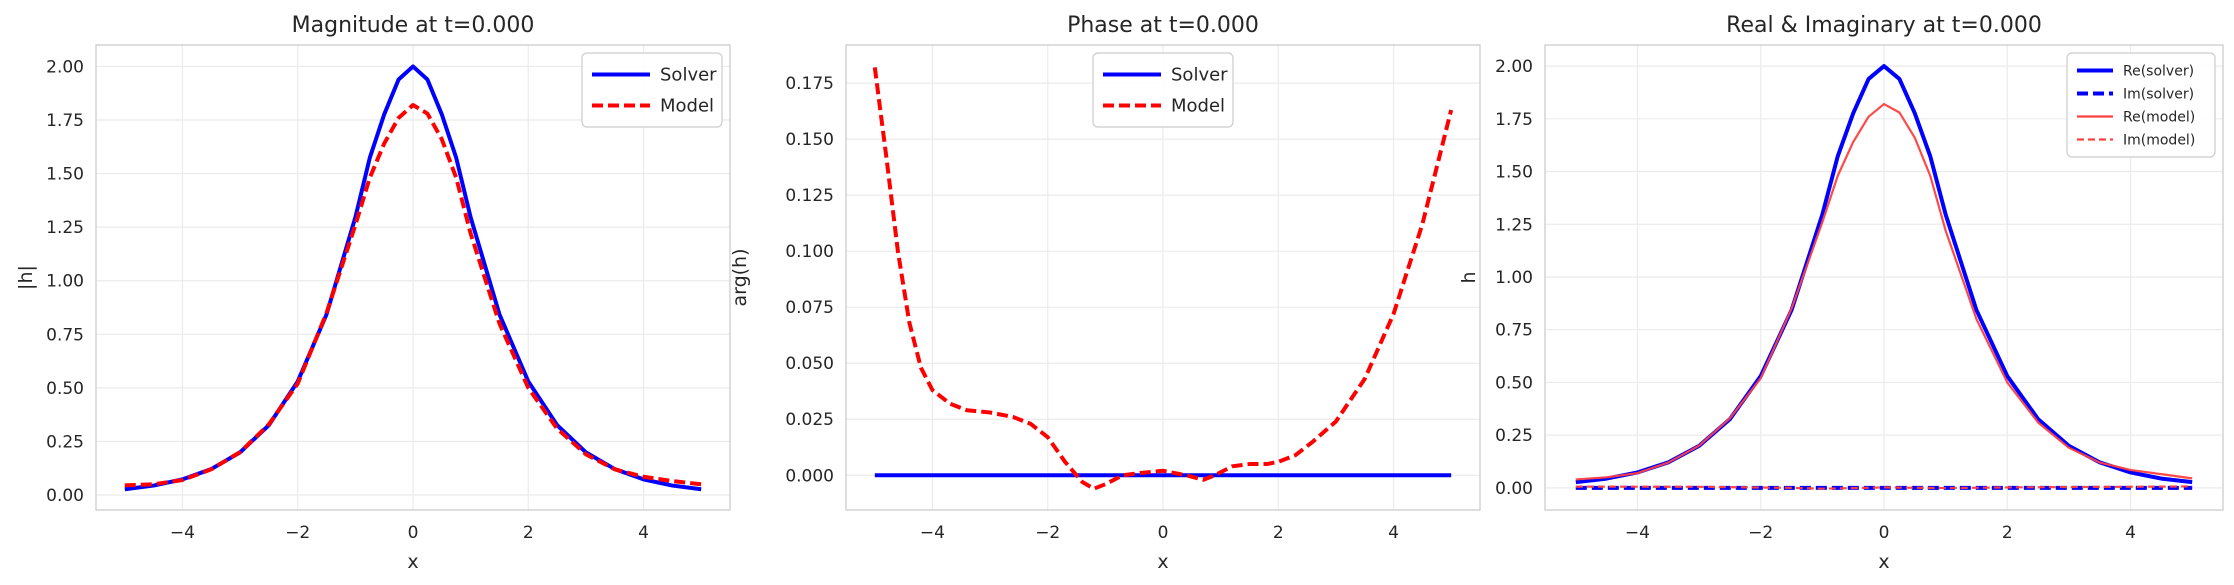 The height and width of the screenshot is (585, 2234). I want to click on chart-title: Real & Imaginary at t=0.000, so click(1884, 25).